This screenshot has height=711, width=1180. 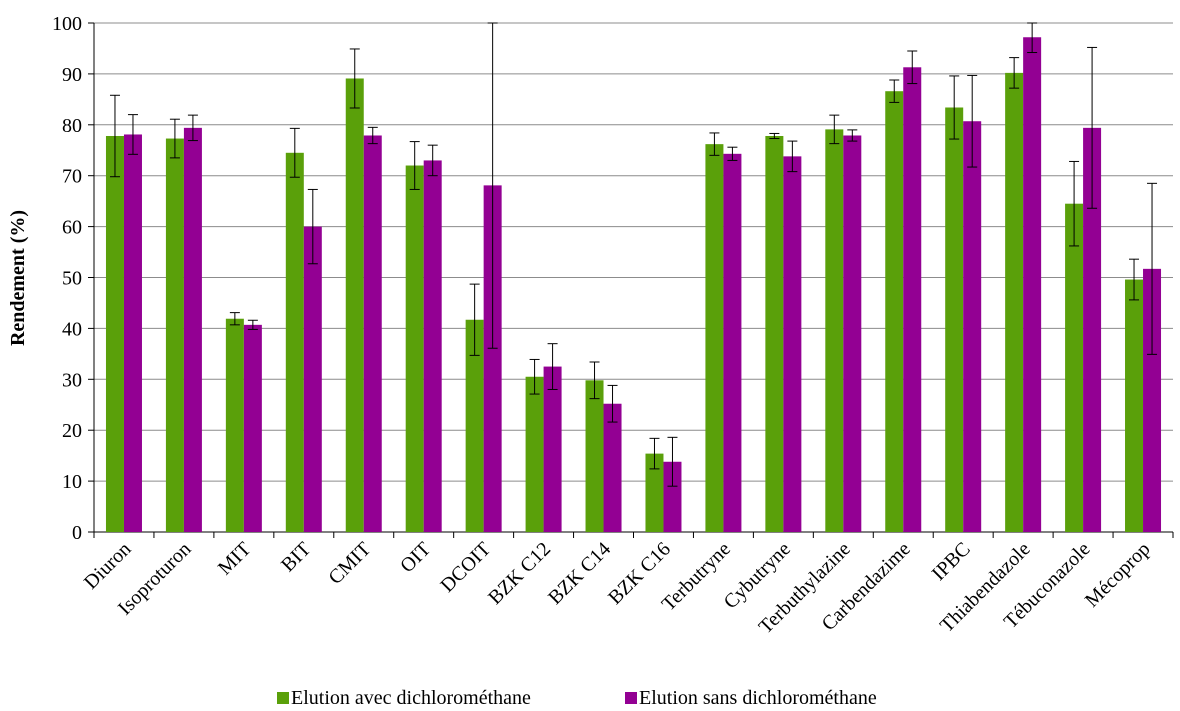 I want to click on y-tick-label: 100, so click(x=67, y=24).